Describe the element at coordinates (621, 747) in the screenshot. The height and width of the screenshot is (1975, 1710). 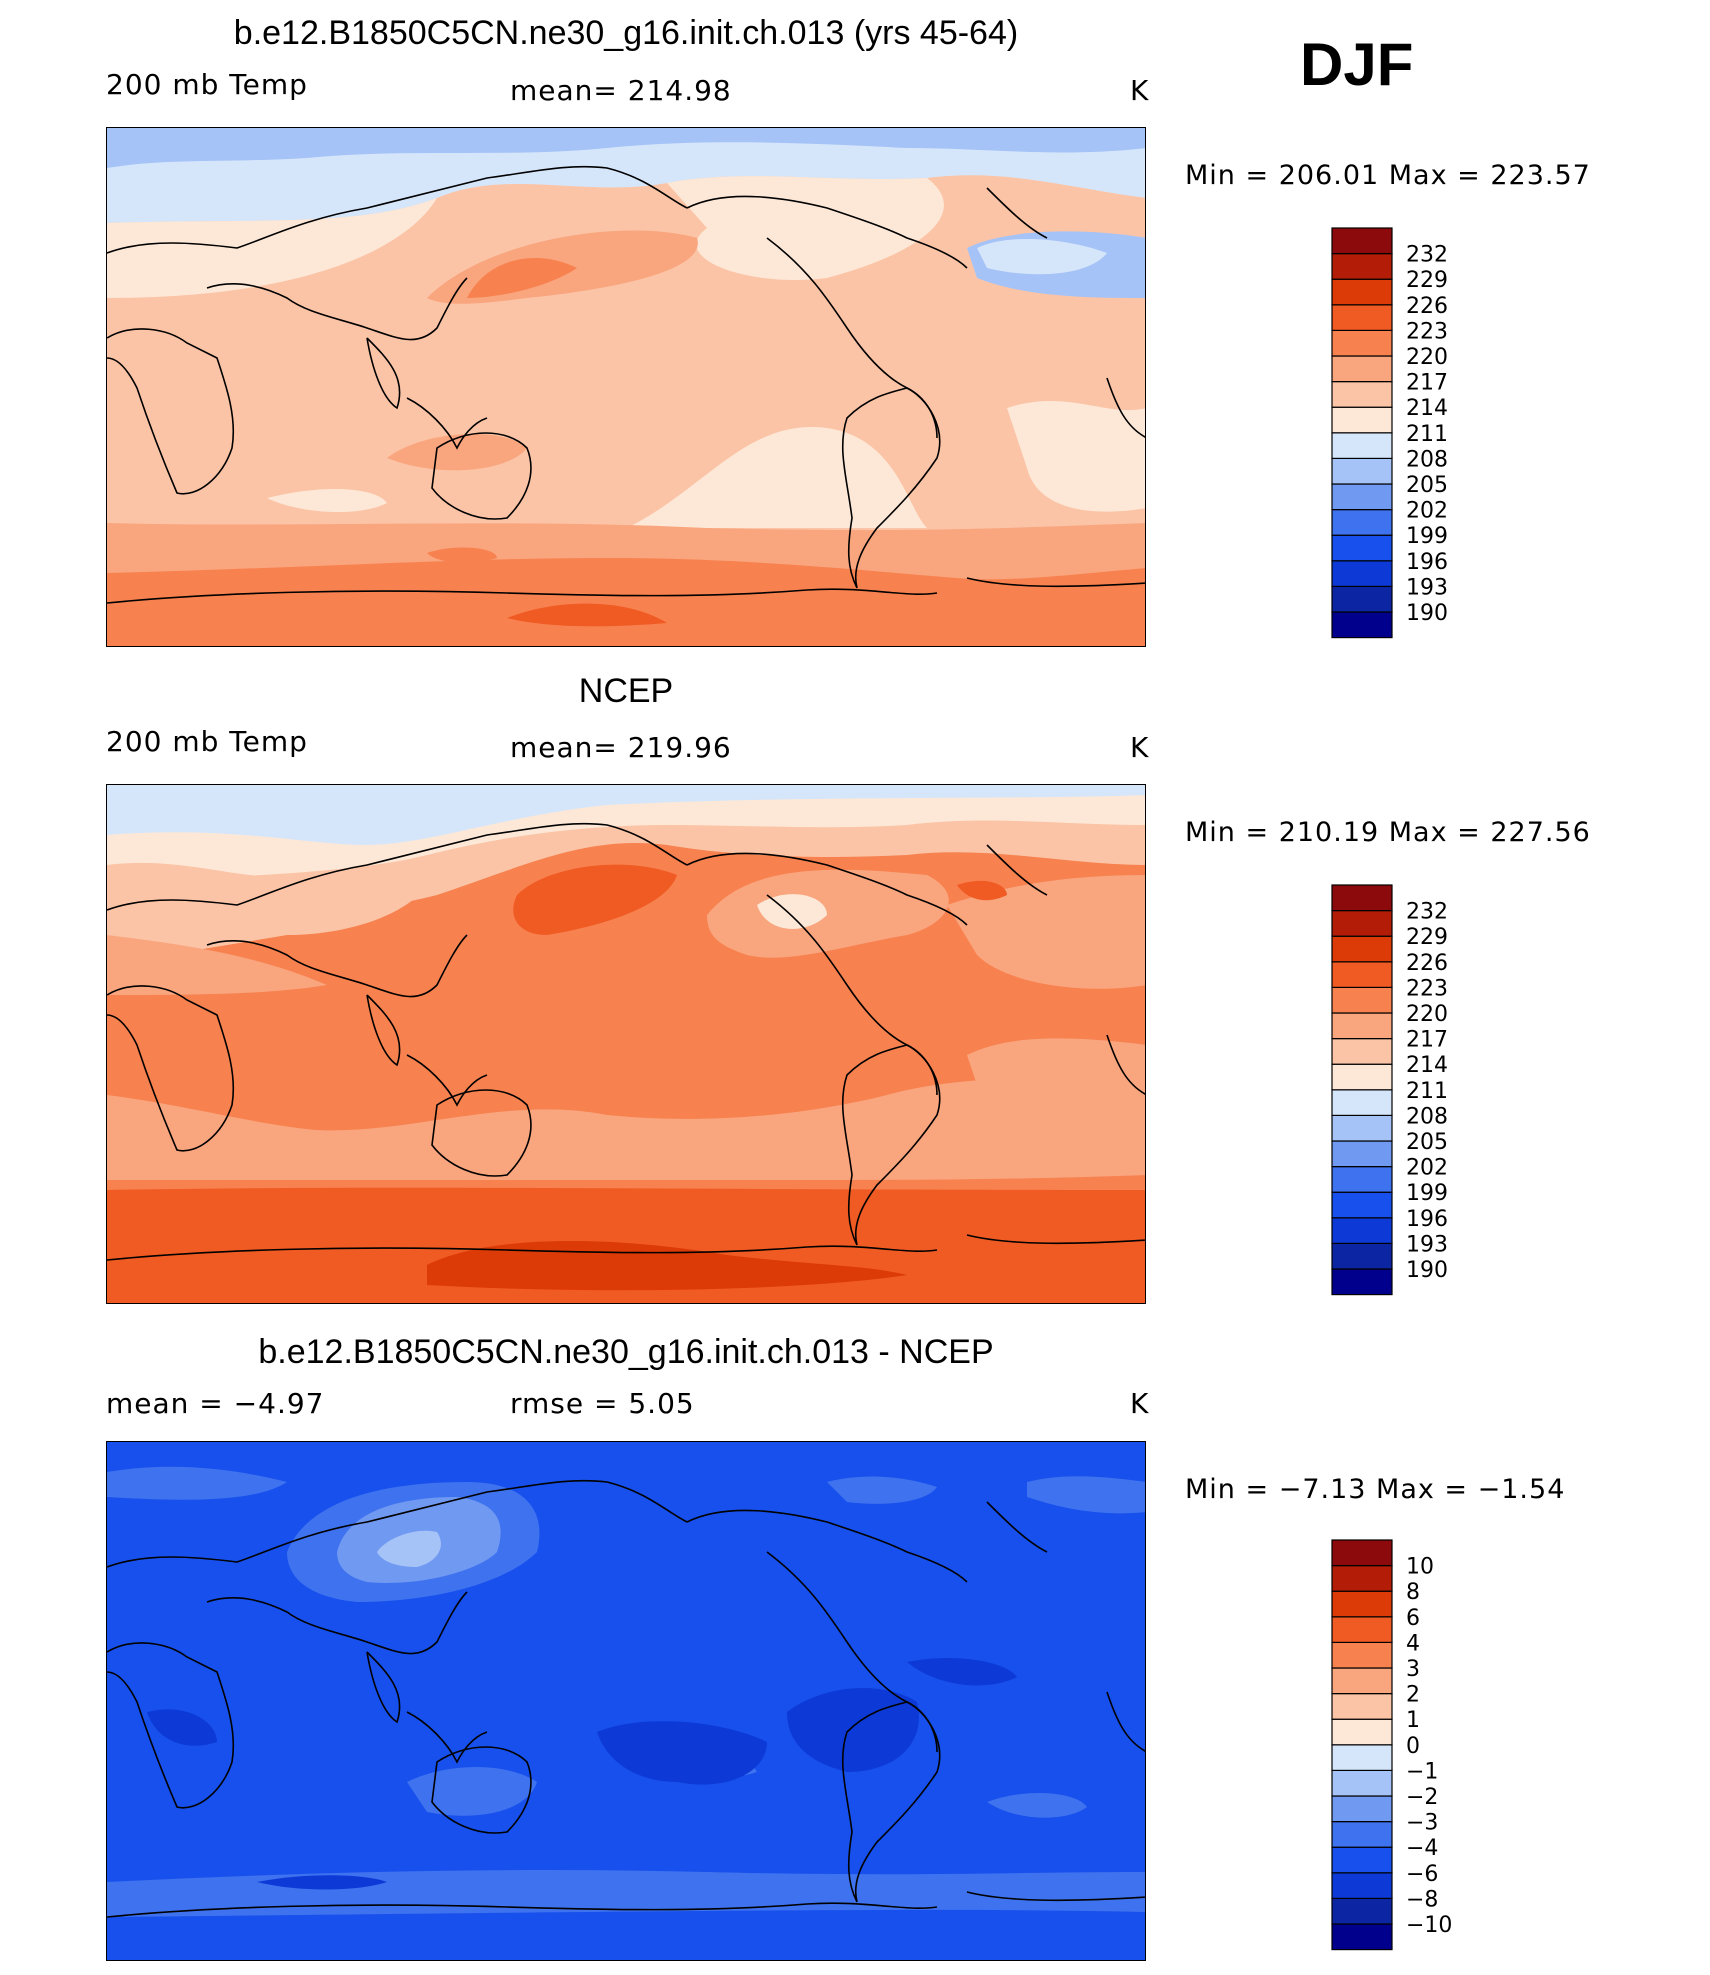
I see `panel2-mean-label: mean= 219.96` at that location.